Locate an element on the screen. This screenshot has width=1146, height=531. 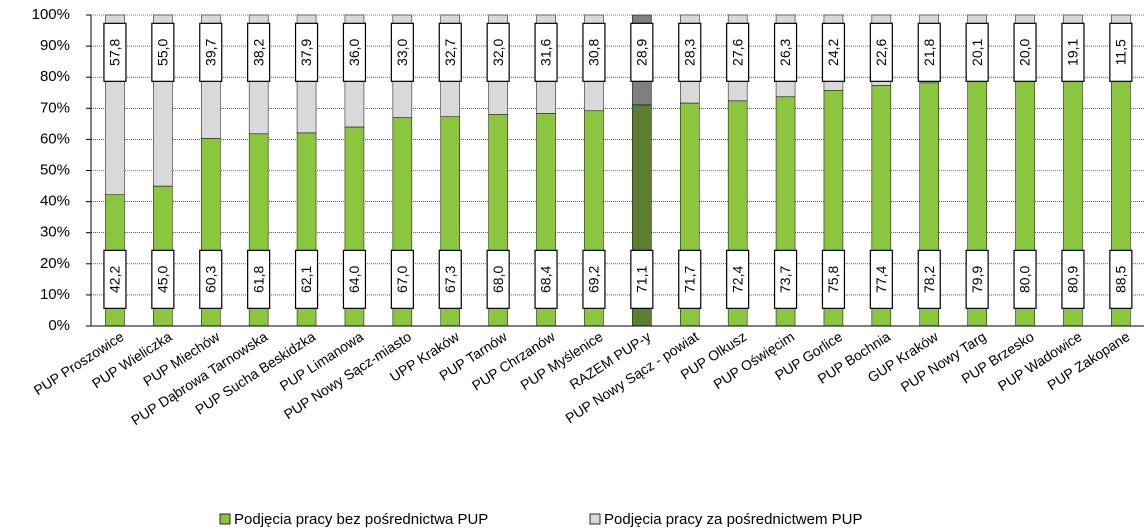
value-label: 62,1 is located at coordinates (306, 279).